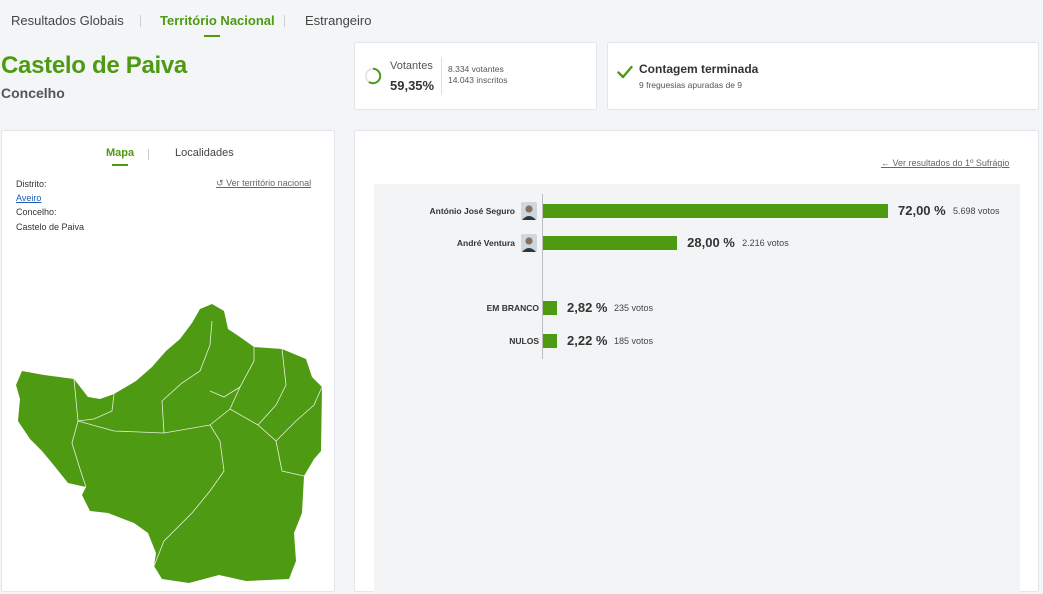 Image resolution: width=1043 pixels, height=594 pixels. I want to click on page-title: Castelo de Paiva, so click(94, 65).